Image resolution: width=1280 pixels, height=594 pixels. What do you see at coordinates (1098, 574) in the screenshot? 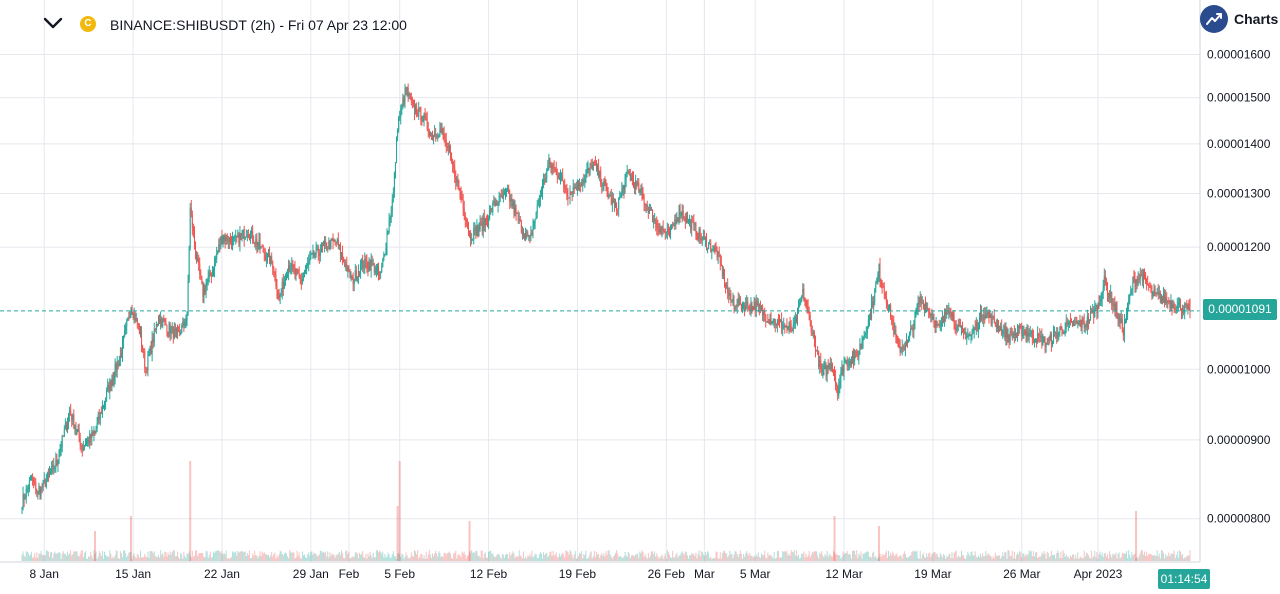
I see `x-tick-label: Apr 2023` at bounding box center [1098, 574].